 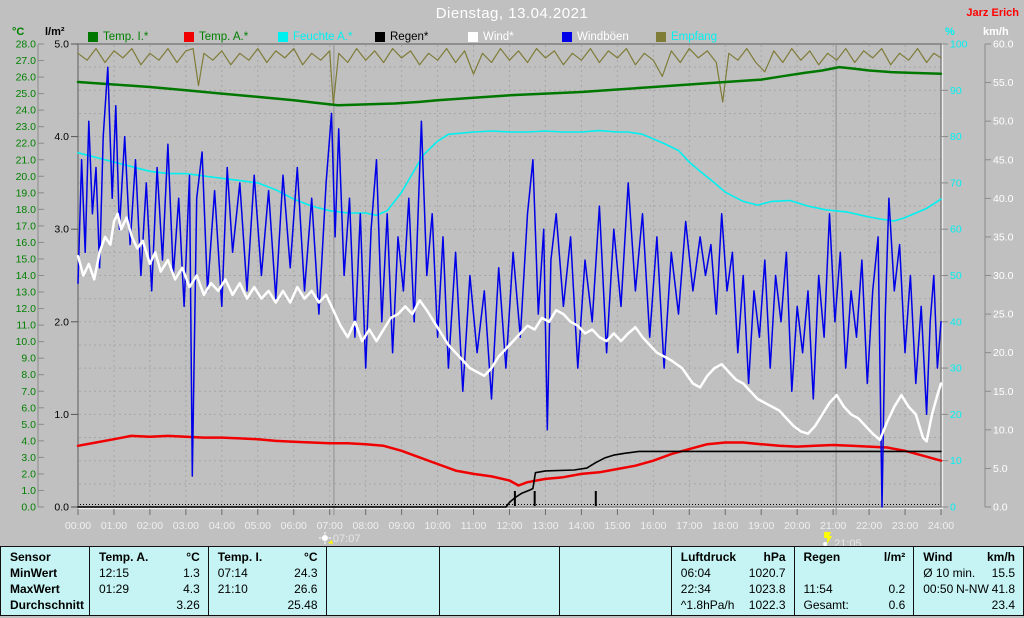 What do you see at coordinates (93, 37) in the screenshot?
I see `temp-i-swatch-icon` at bounding box center [93, 37].